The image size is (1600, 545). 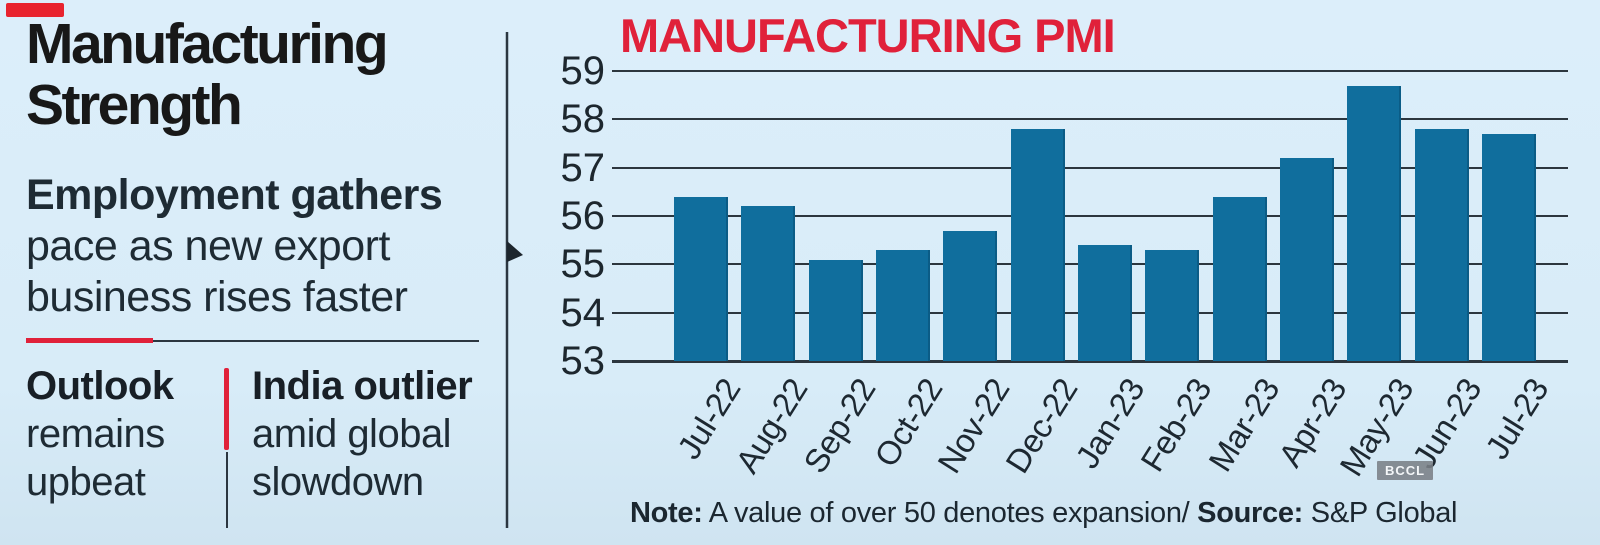 What do you see at coordinates (950, 513) in the screenshot?
I see `note-text: A value of over 50 denotes expansion/` at bounding box center [950, 513].